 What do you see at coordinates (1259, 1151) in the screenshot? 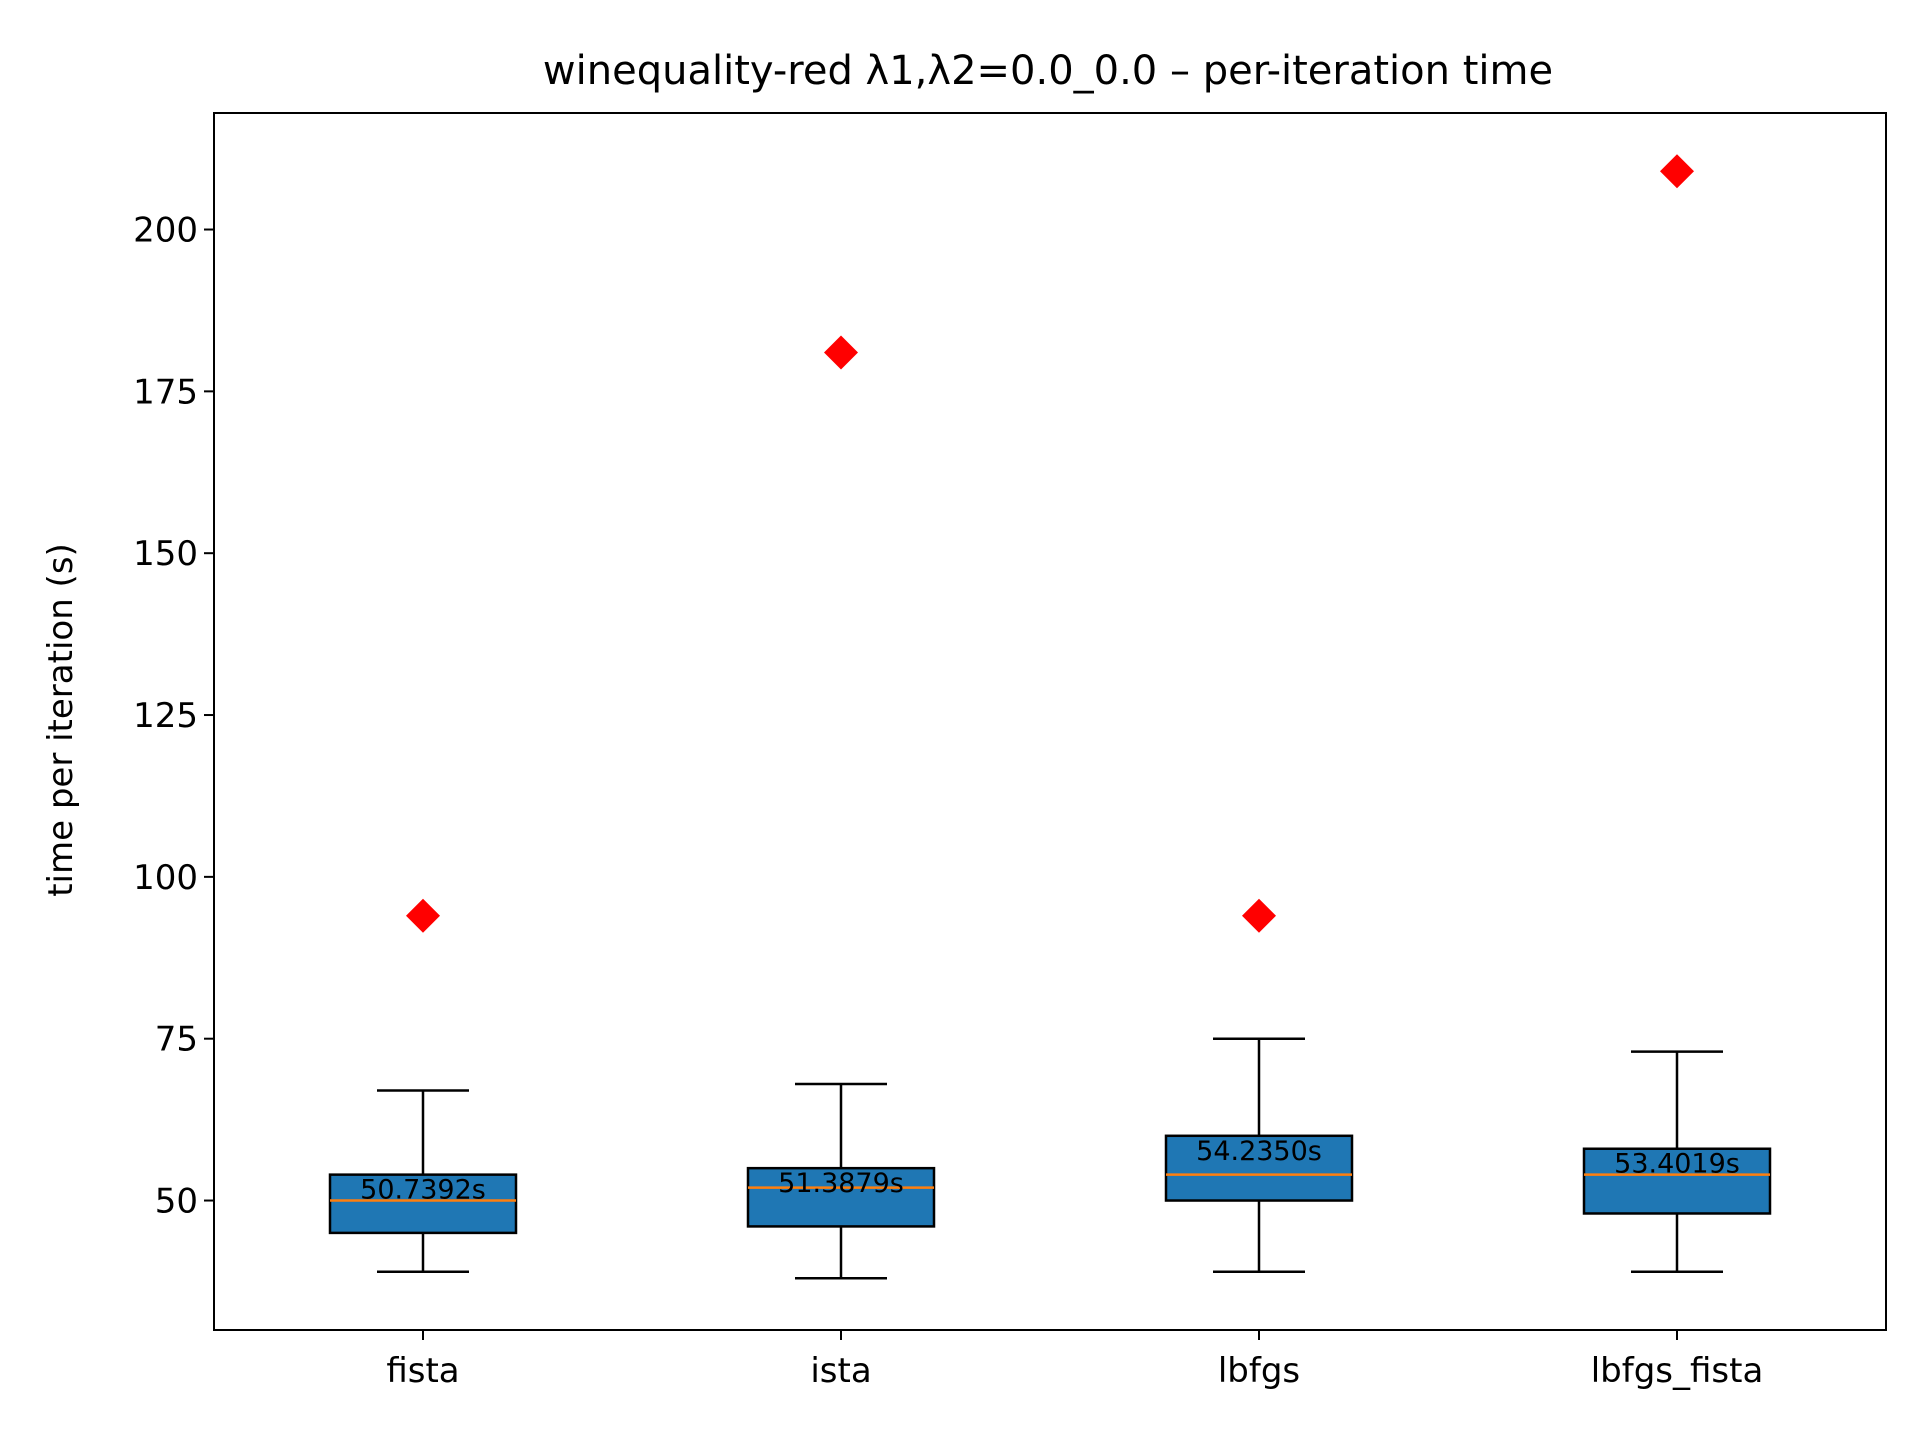
I see `mean-label: 54.2350s` at bounding box center [1259, 1151].